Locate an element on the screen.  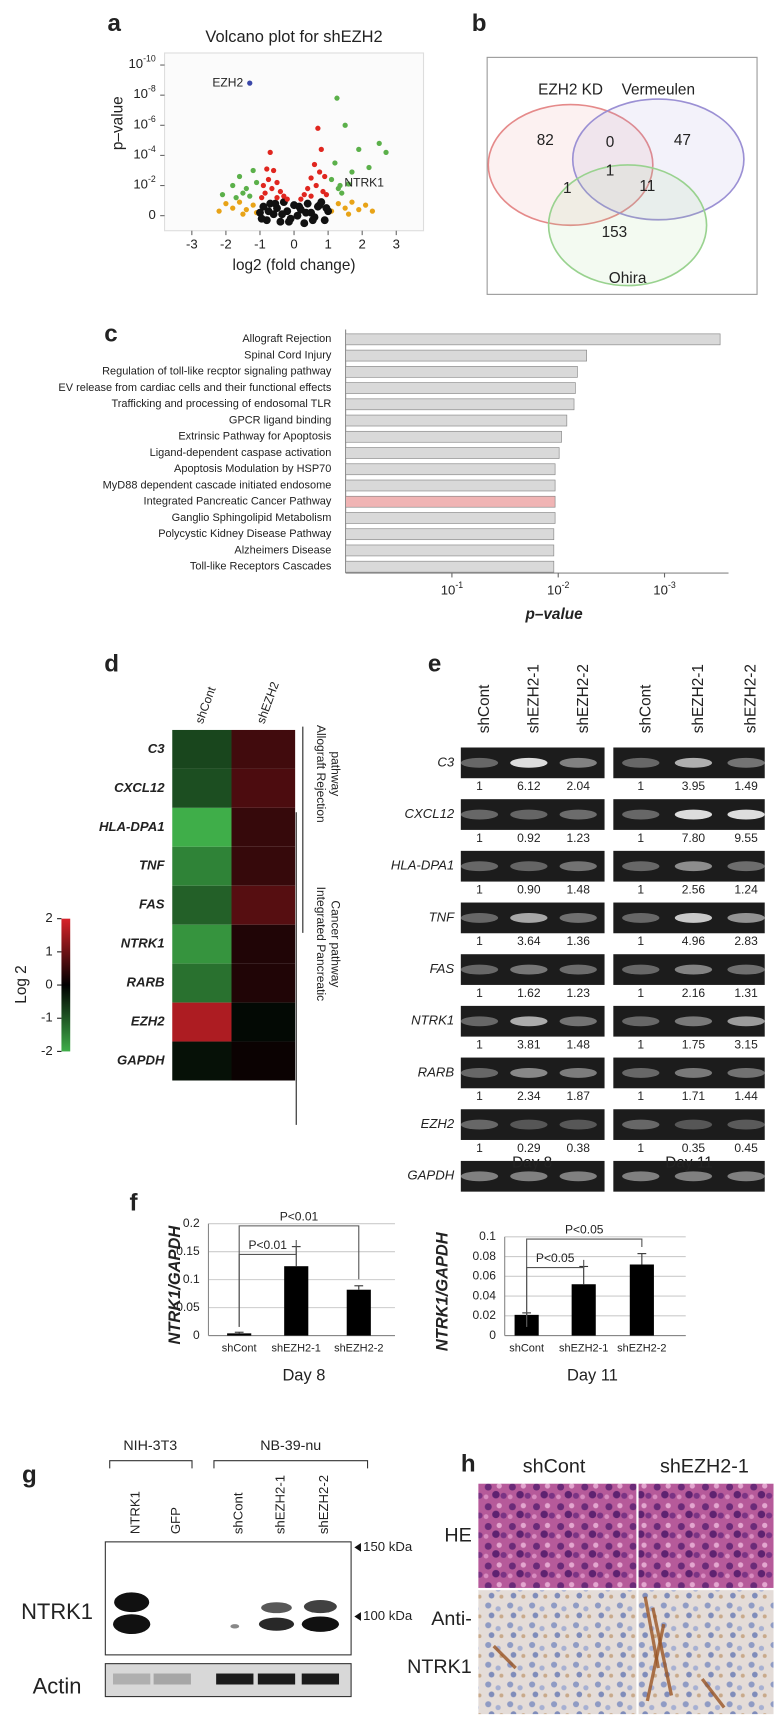
x-tick-label: -1 is located at coordinates (260, 243).